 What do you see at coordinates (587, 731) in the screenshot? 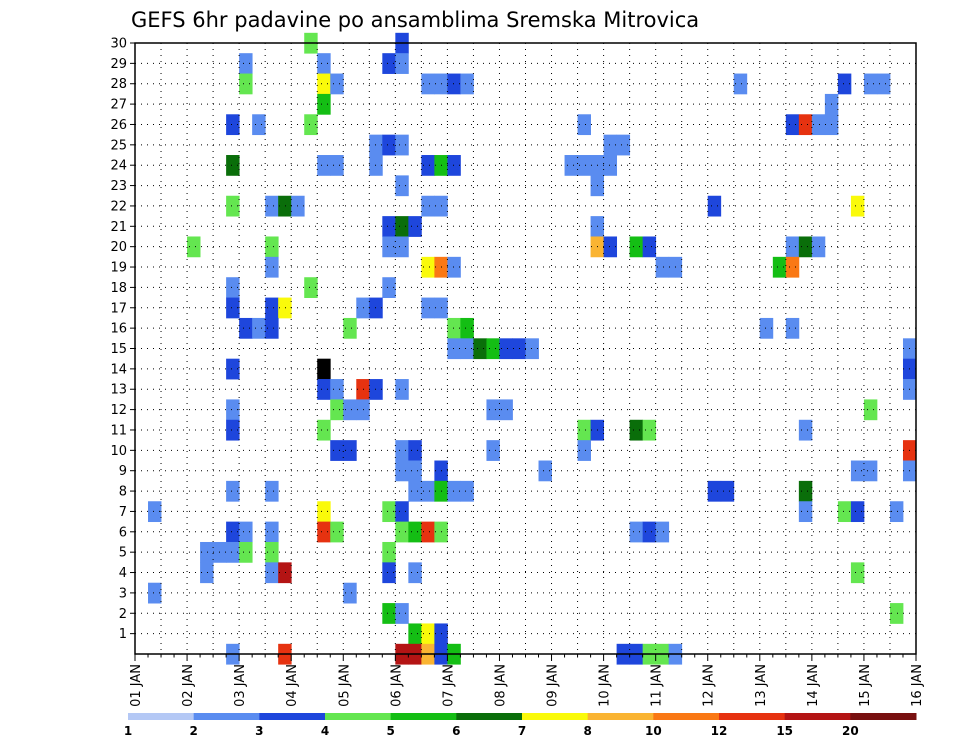
I see `colorbar-label: 8` at bounding box center [587, 731].